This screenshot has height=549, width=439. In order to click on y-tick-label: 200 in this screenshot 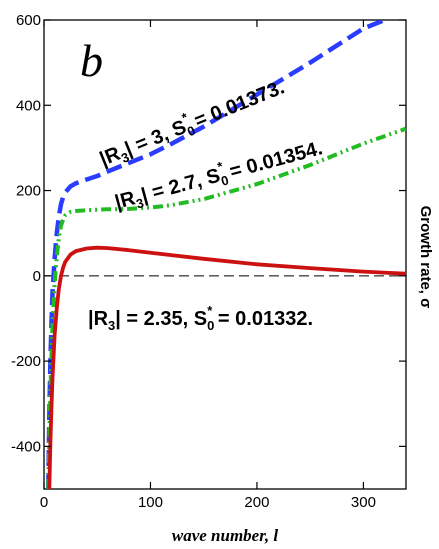, I will do `click(28, 191)`.